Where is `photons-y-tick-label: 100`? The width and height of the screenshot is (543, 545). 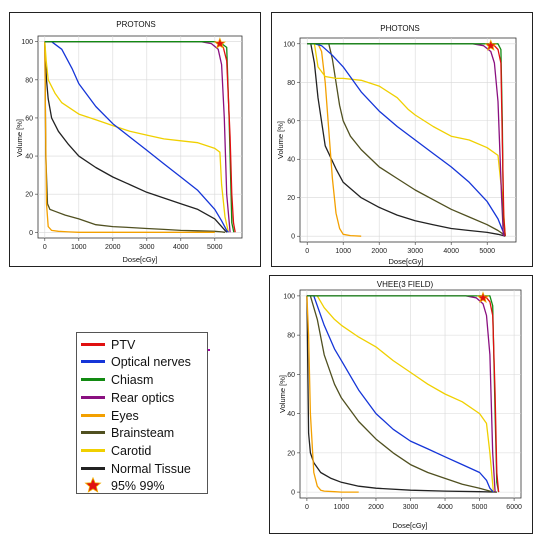
photons-y-tick-label: 100 is located at coordinates (289, 44).